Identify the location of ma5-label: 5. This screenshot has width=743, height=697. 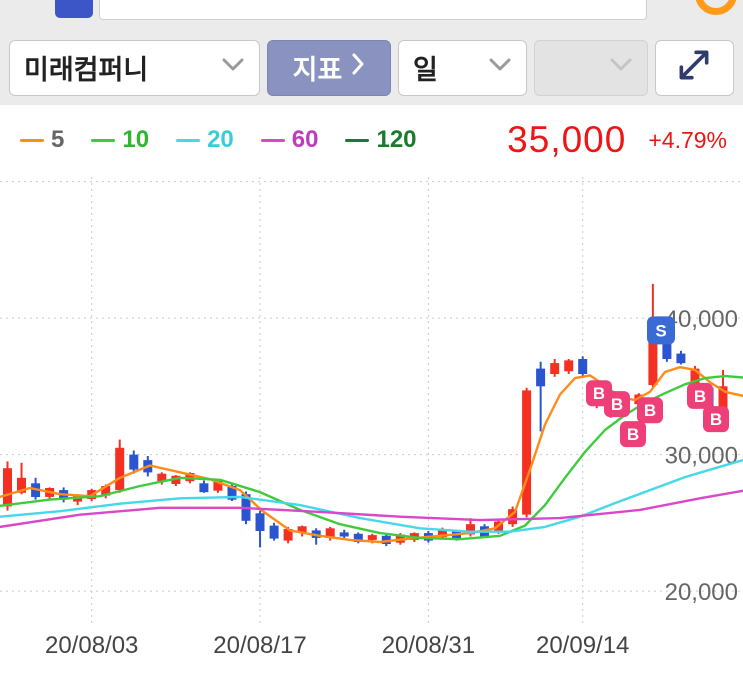
(58, 139).